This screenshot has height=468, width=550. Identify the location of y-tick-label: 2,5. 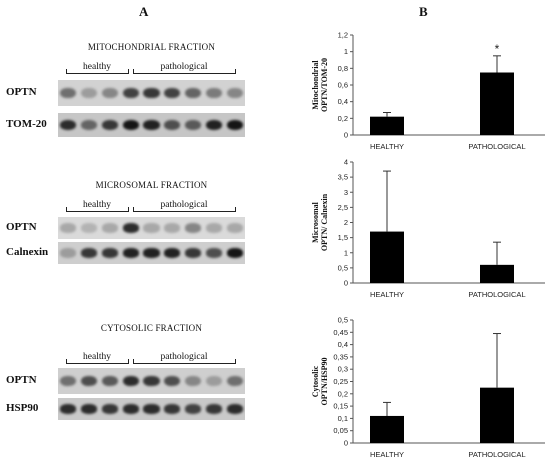
(343, 207).